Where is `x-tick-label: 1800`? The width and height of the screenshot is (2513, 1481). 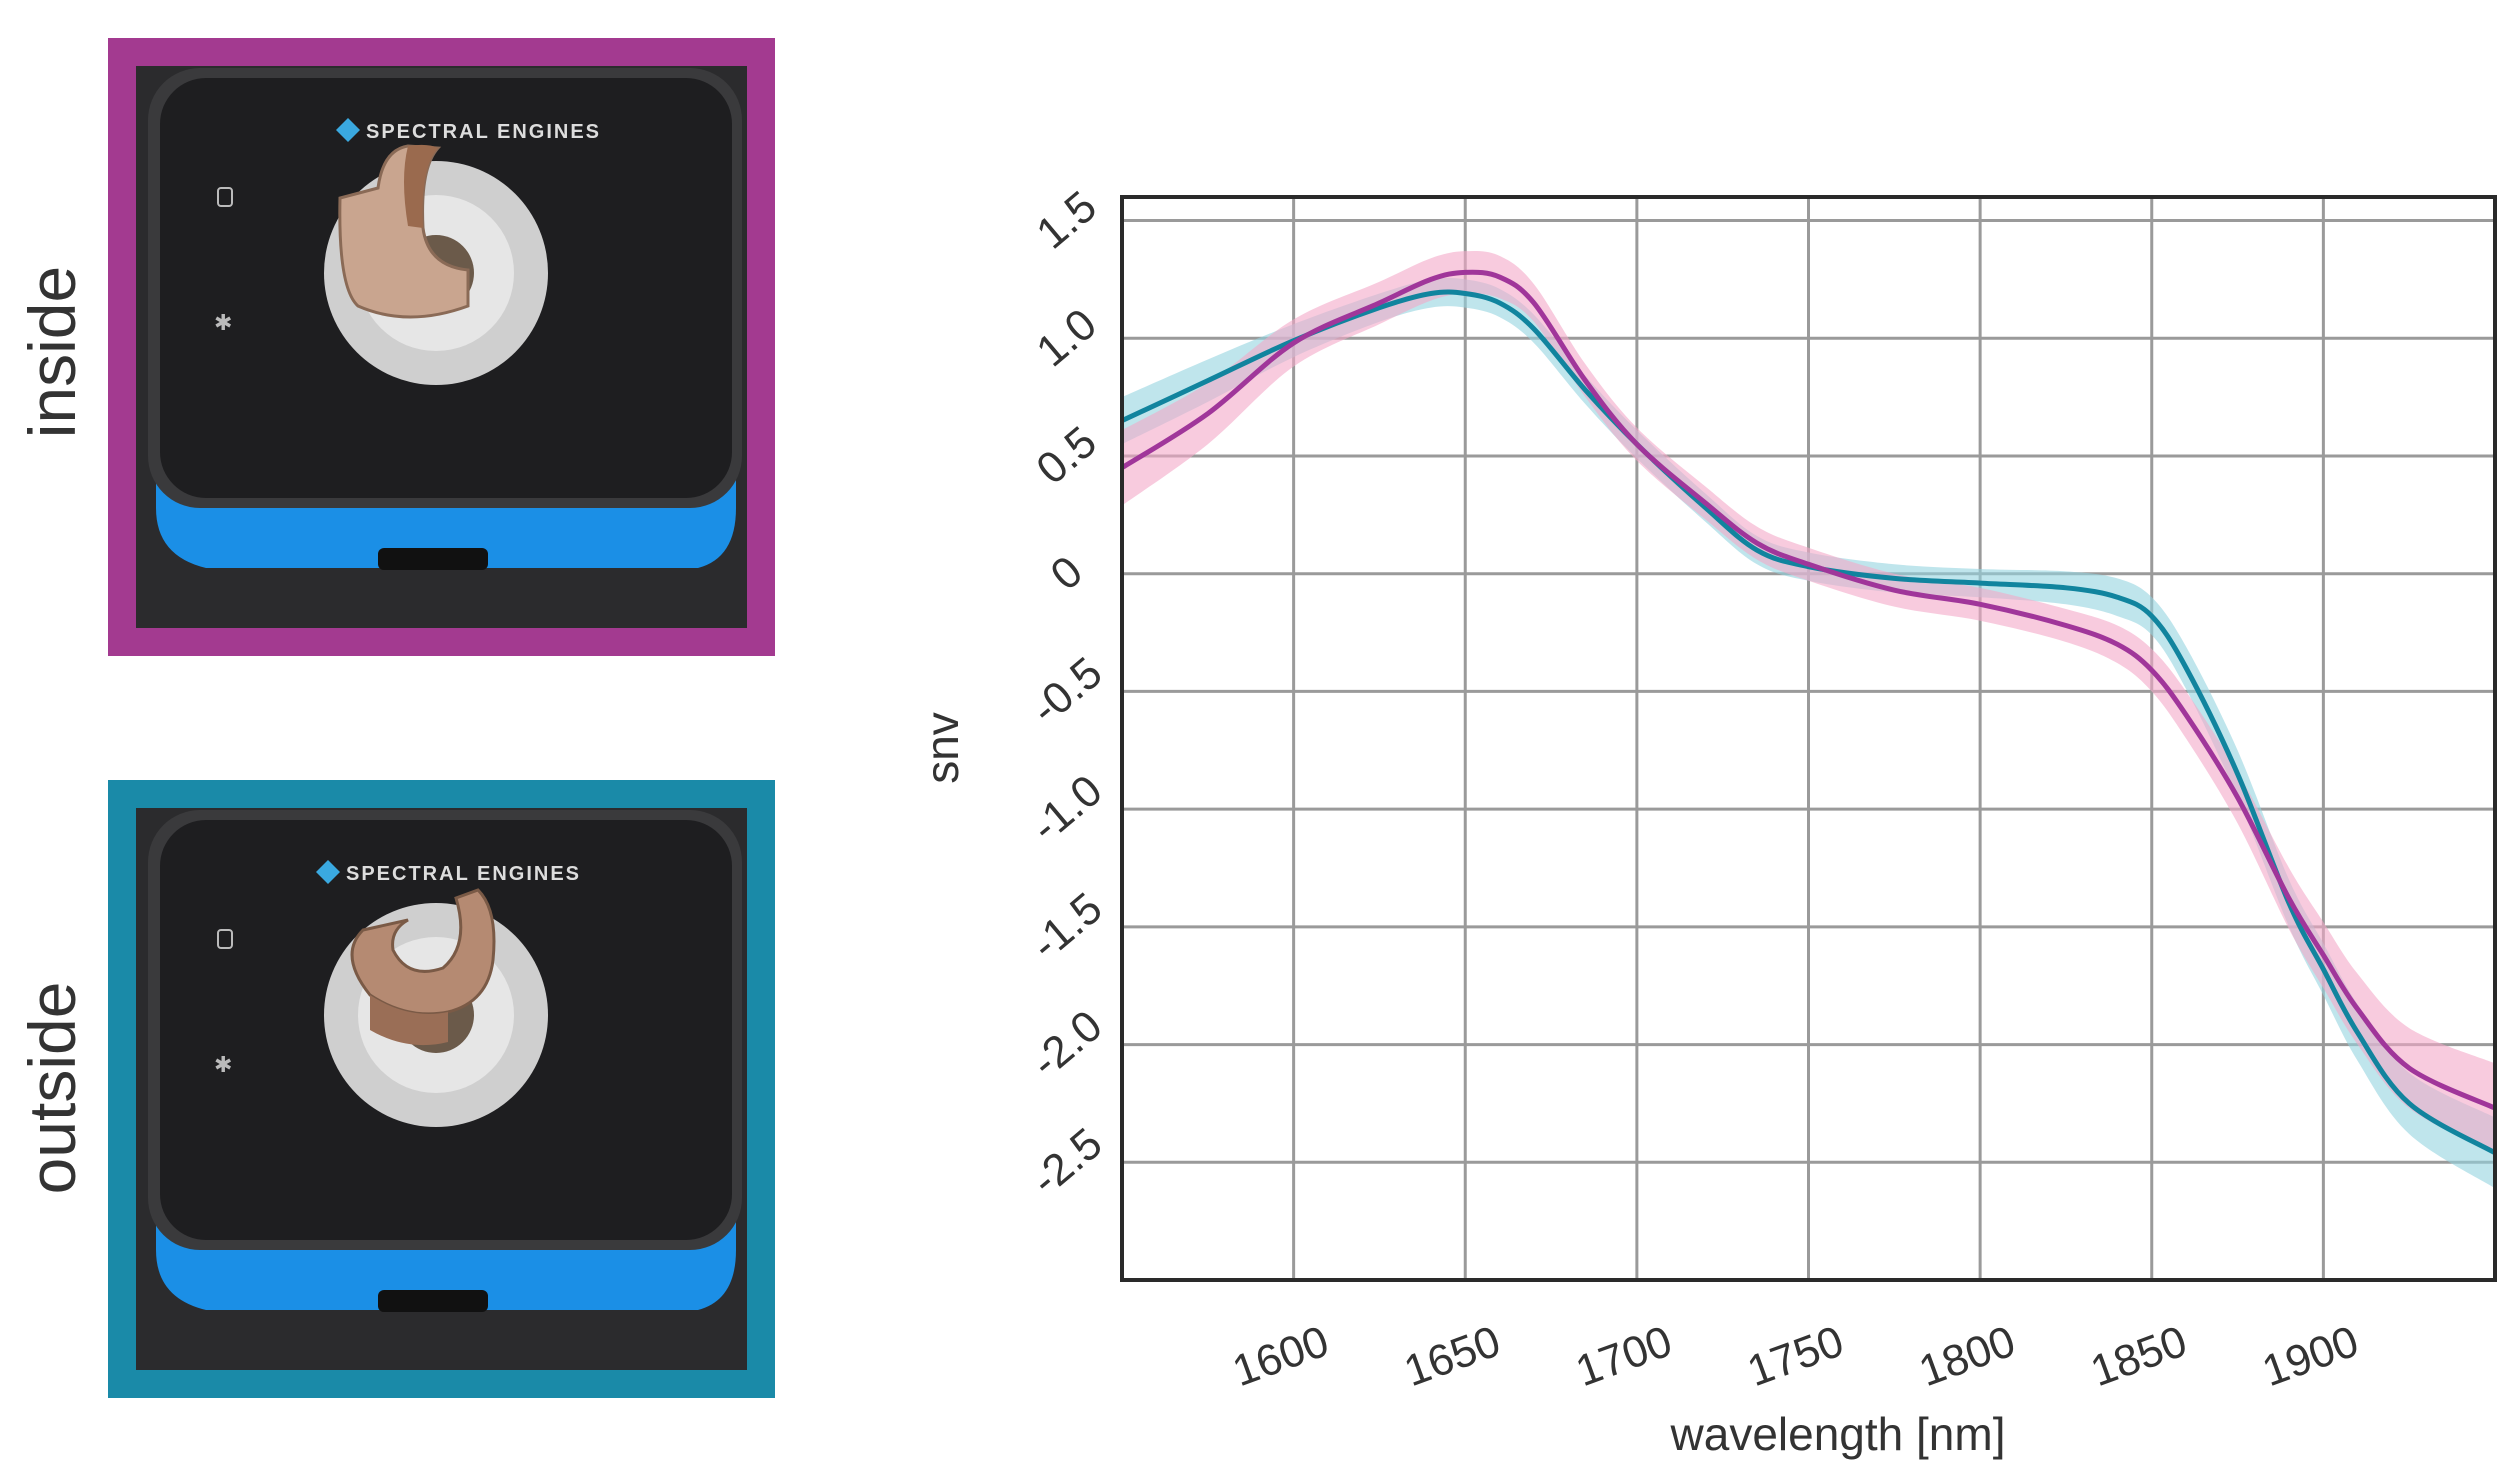
x-tick-label: 1800 is located at coordinates (1967, 1357).